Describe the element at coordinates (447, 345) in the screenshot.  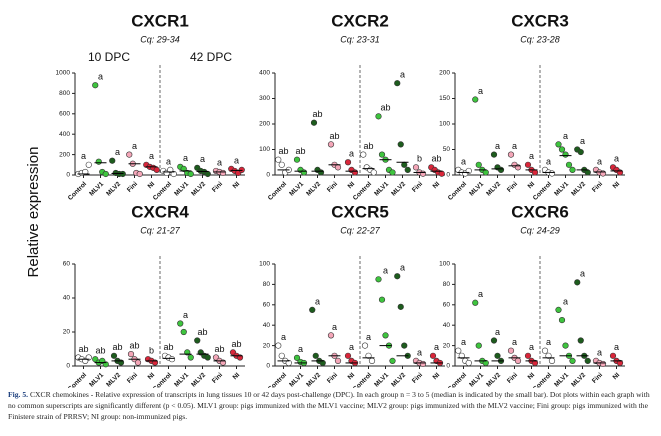
I see `y-tick-label: 20` at that location.